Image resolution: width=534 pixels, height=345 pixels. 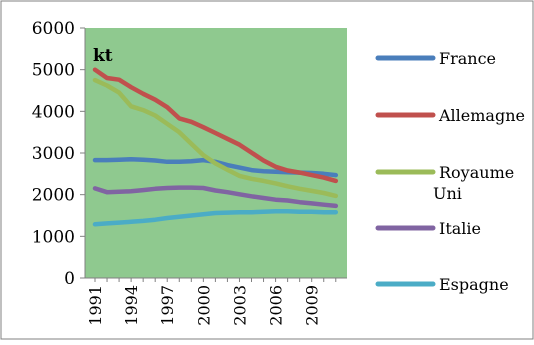 I want to click on x-tick-label: 2003, so click(x=239, y=305).